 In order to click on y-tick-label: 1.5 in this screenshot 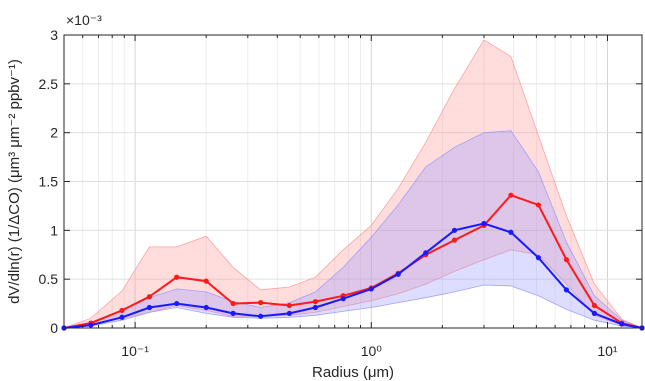, I will do `click(49, 182)`.